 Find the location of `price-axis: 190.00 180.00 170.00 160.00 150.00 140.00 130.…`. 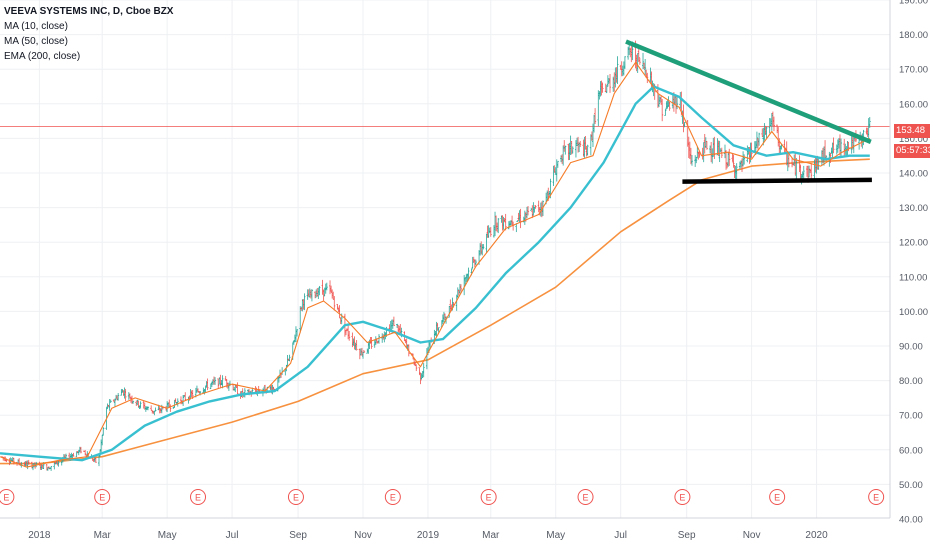

price-axis: 190.00 180.00 170.00 160.00 150.00 140.00 130.… is located at coordinates (910, 275).